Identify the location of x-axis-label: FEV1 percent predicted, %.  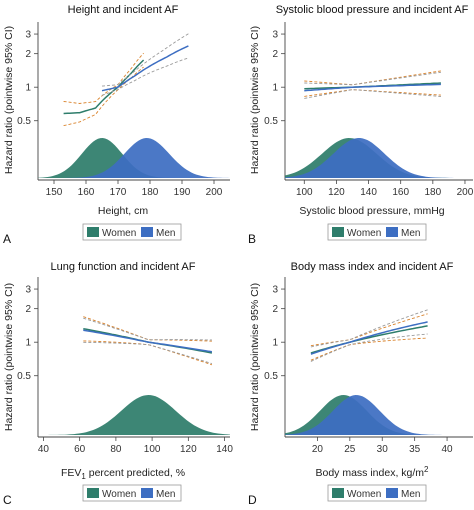
(123, 474).